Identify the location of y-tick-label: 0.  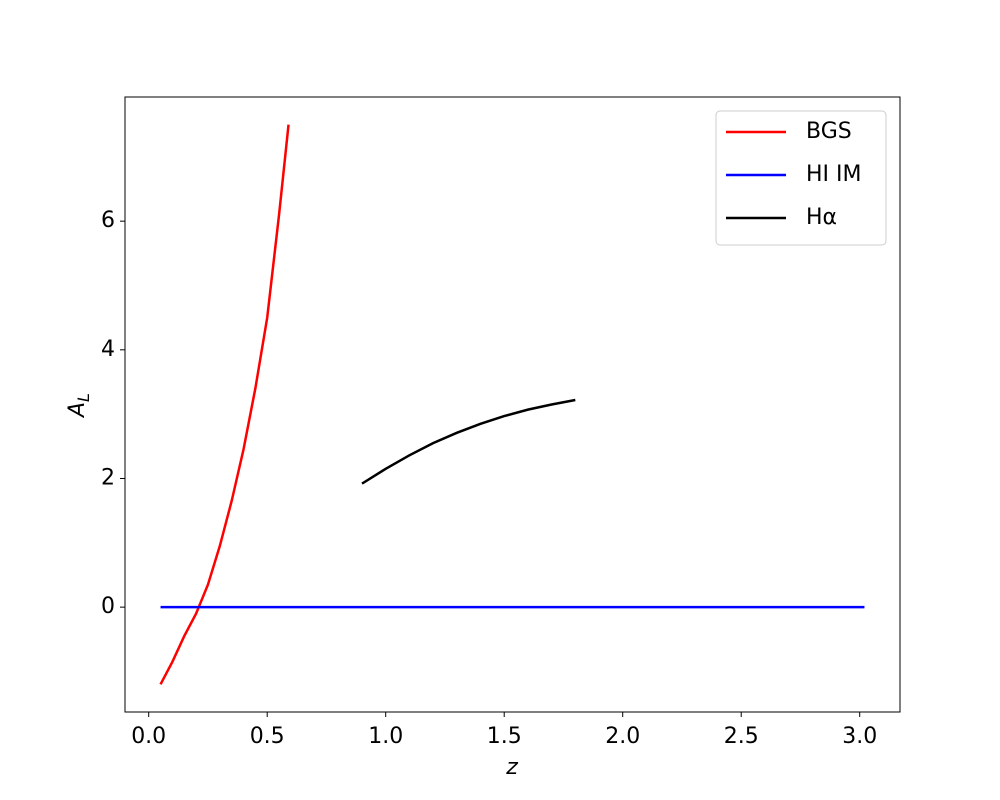
(108, 606).